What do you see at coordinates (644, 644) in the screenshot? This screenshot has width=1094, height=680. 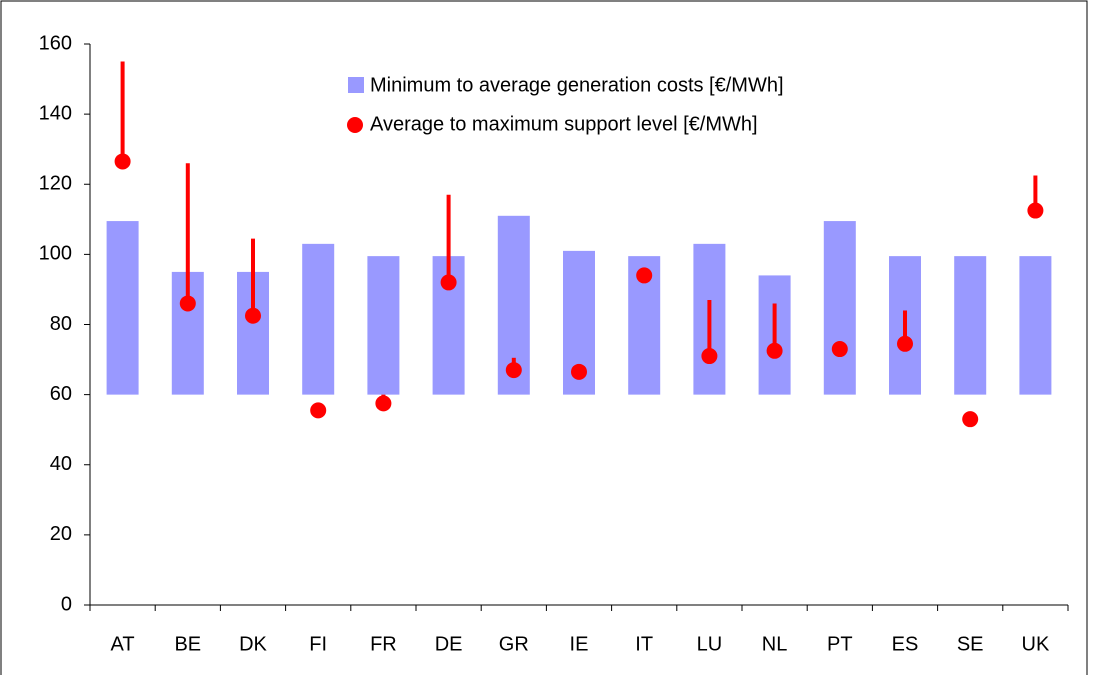 I see `x-tick-label: IT` at bounding box center [644, 644].